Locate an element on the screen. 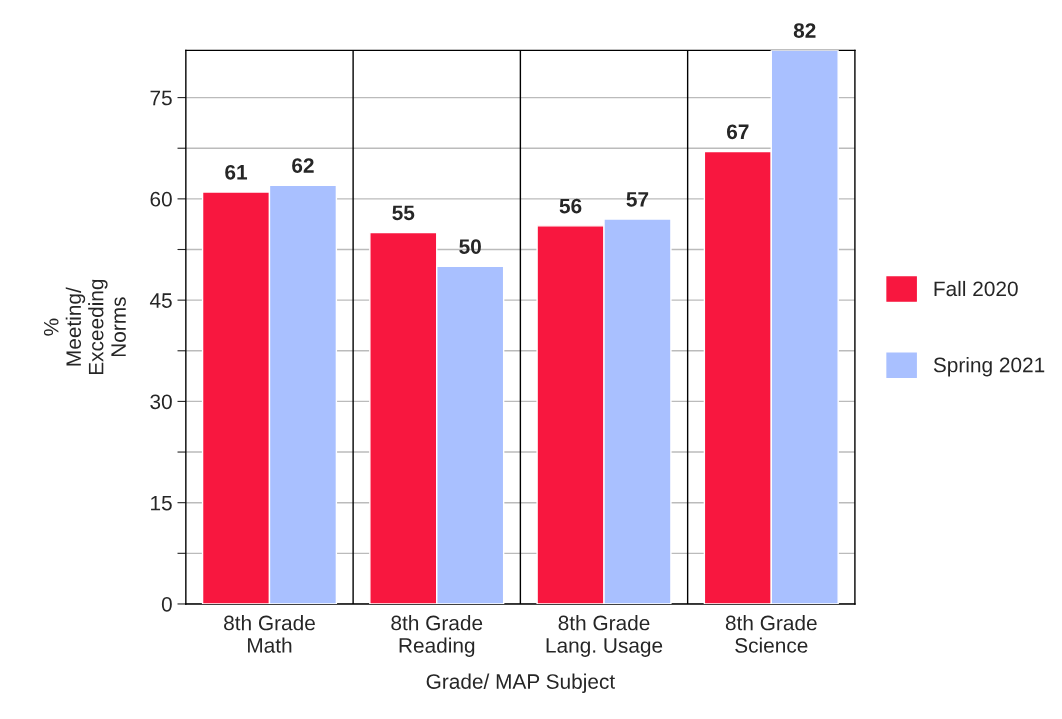 This screenshot has height=719, width=1062. data-label: 55 is located at coordinates (403, 213).